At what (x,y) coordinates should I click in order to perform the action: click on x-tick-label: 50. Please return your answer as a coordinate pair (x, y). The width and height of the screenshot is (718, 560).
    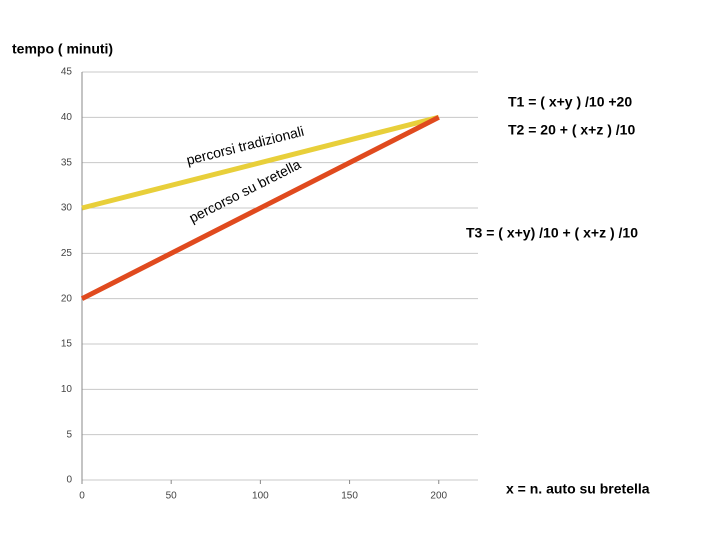
    Looking at the image, I should click on (172, 496).